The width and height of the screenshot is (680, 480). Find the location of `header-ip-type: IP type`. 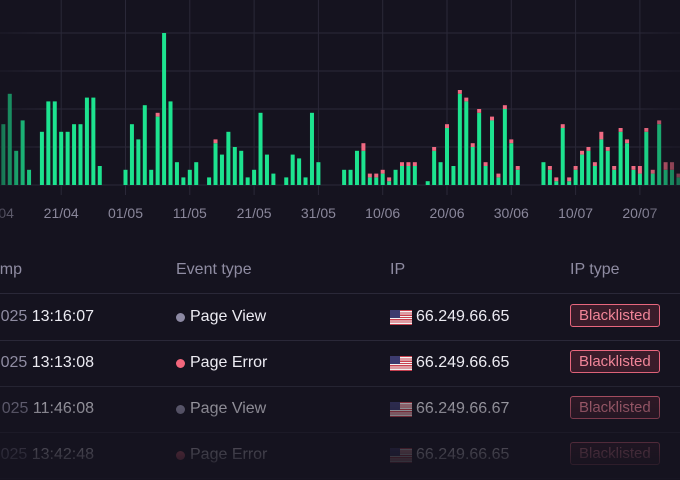

header-ip-type: IP type is located at coordinates (595, 269).